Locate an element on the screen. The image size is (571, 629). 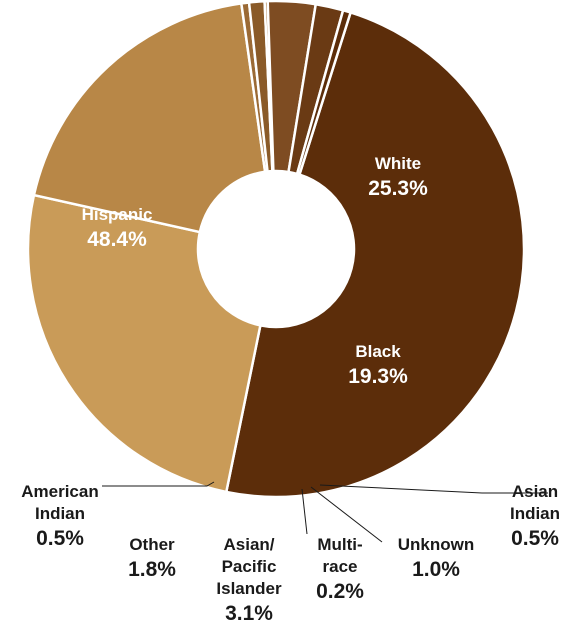
leader-line-american-indian is located at coordinates (158, 484).